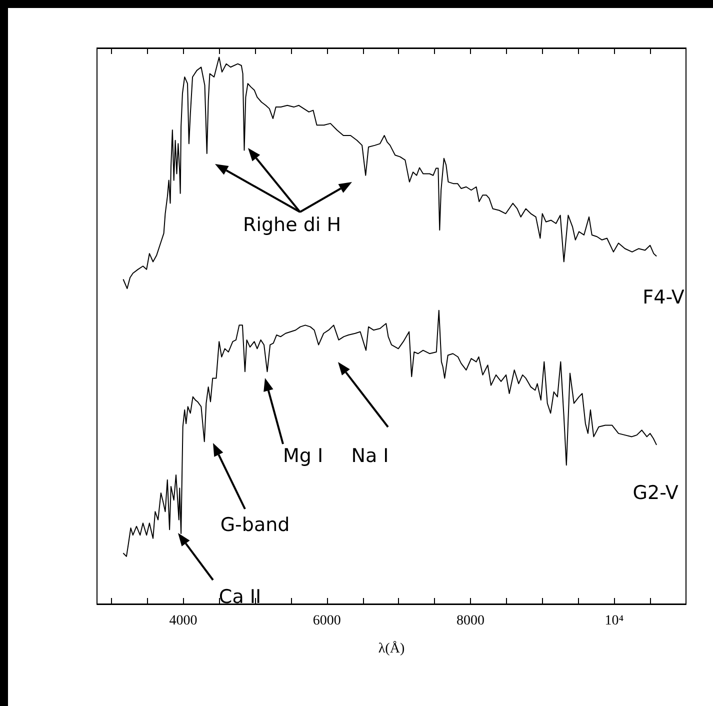  Describe the element at coordinates (655, 493) in the screenshot. I see `text: G2-V` at that location.